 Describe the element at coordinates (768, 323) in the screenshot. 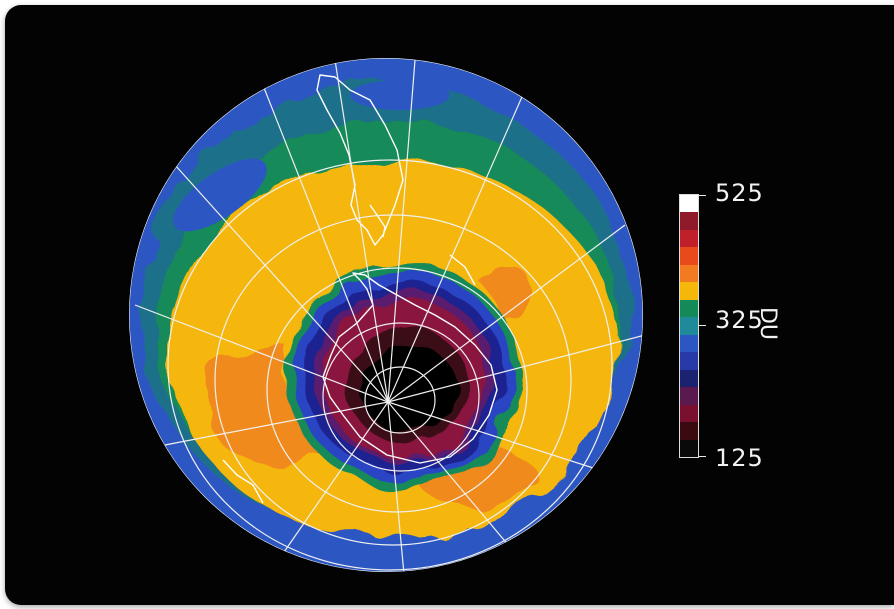

I see `legend-unit-label: DU` at that location.